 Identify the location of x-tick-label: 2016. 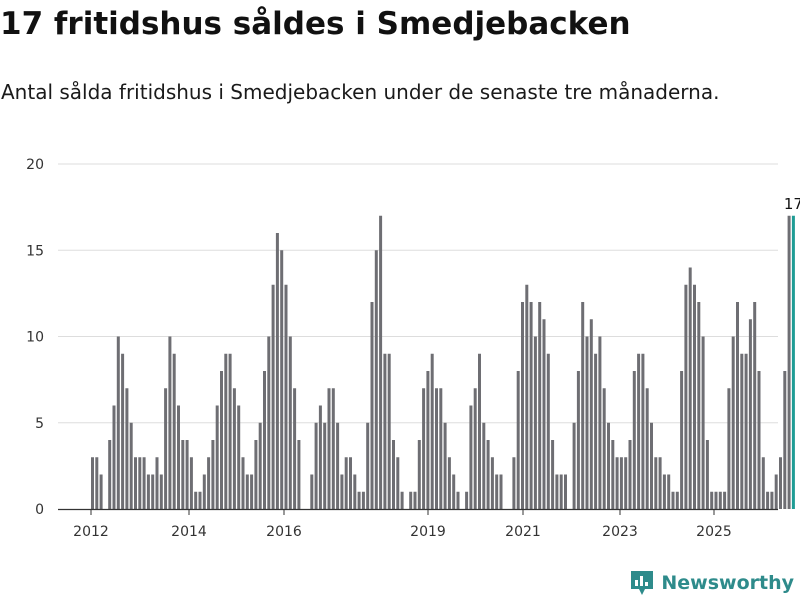
(284, 532).